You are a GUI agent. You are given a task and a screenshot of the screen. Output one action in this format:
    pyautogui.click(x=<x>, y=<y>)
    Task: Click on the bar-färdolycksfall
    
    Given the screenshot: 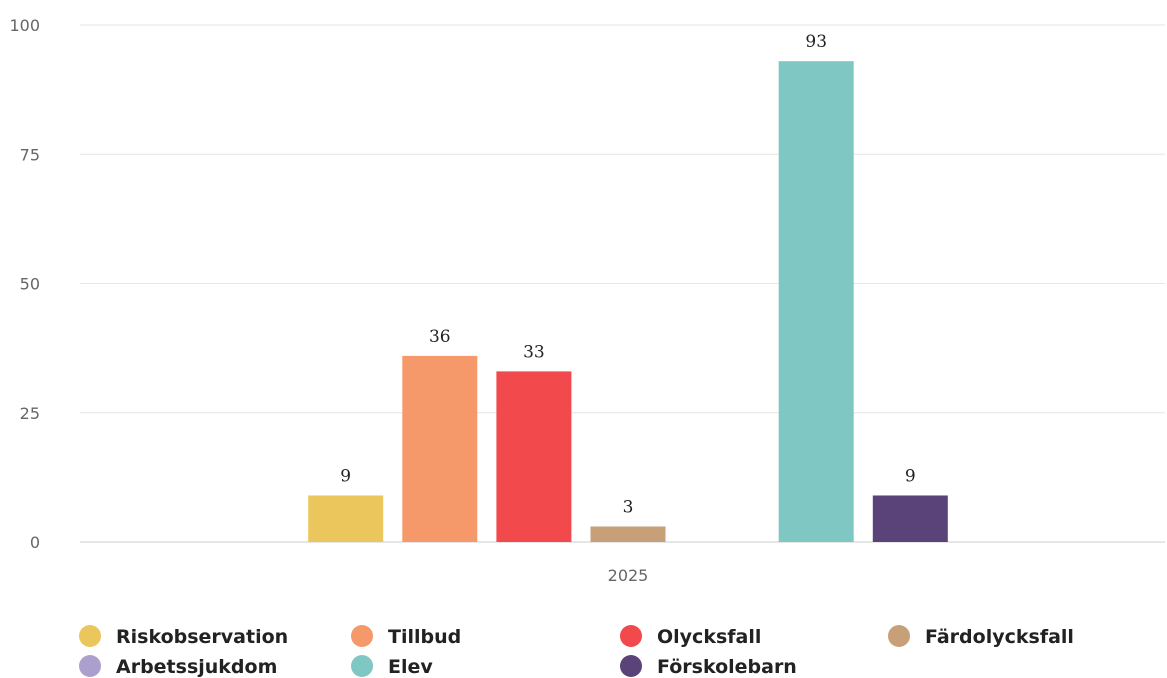 What is the action you would take?
    pyautogui.click(x=628, y=534)
    